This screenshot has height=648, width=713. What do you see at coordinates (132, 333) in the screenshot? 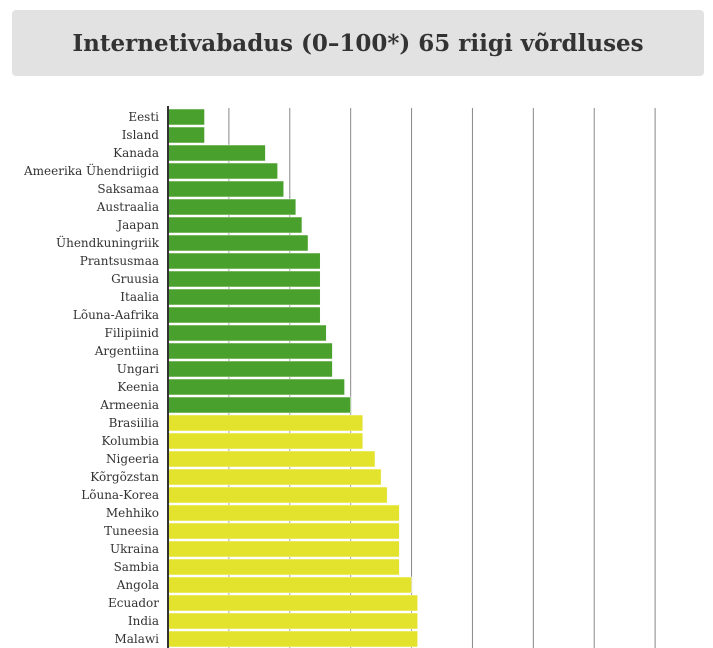
I see `category-label: Filipiinid` at bounding box center [132, 333].